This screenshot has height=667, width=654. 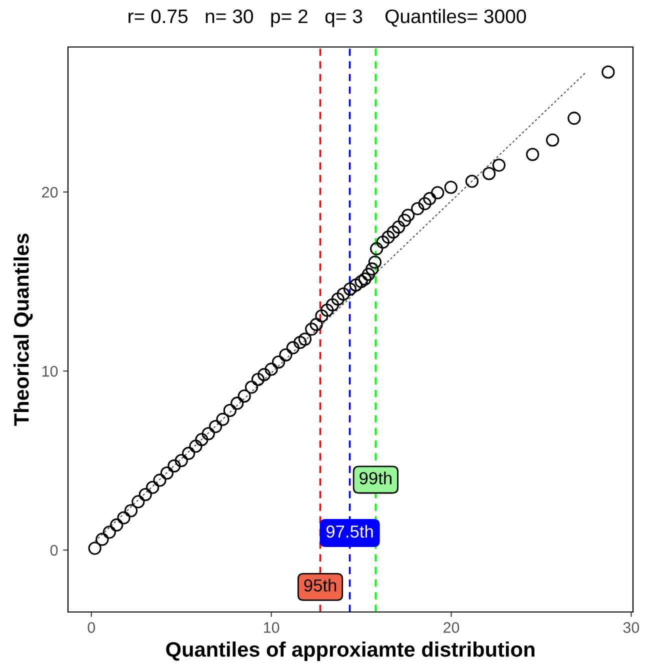 What do you see at coordinates (23, 330) in the screenshot?
I see `y-axis-title: Theorical Quantiles` at bounding box center [23, 330].